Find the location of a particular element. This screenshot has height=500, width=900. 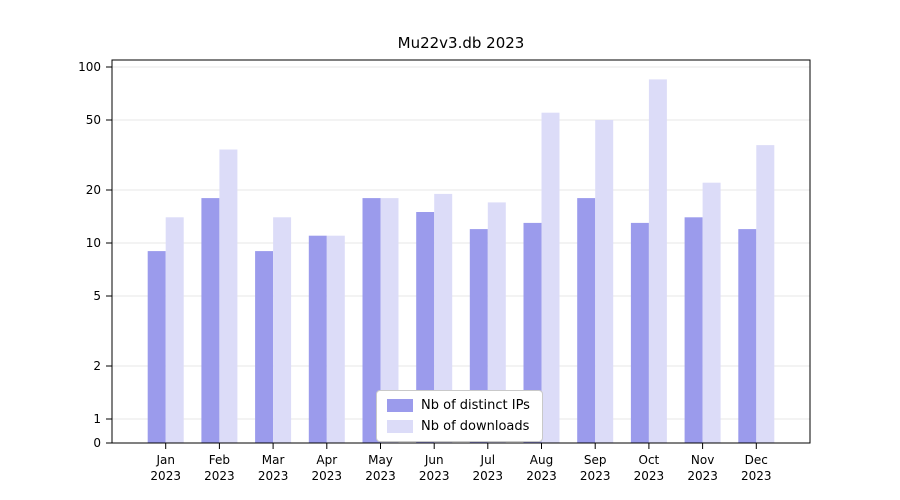

y-tick-label: 10 is located at coordinates (93, 243).